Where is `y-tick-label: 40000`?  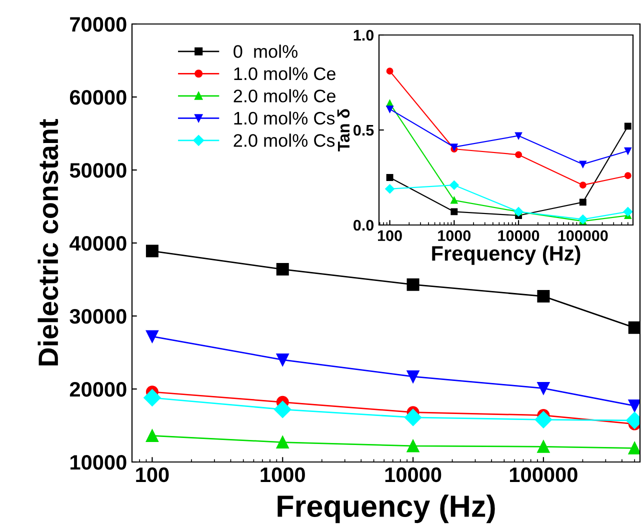 y-tick-label: 40000 is located at coordinates (98, 243).